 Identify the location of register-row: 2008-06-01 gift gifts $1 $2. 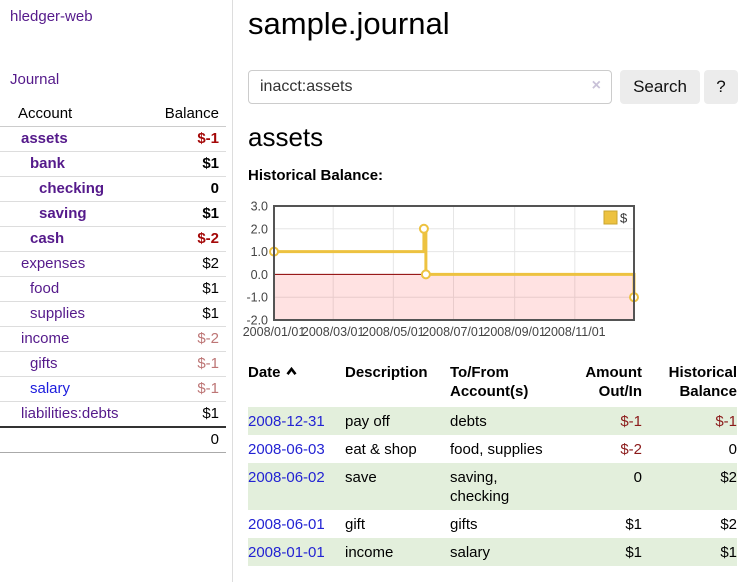
(492, 524).